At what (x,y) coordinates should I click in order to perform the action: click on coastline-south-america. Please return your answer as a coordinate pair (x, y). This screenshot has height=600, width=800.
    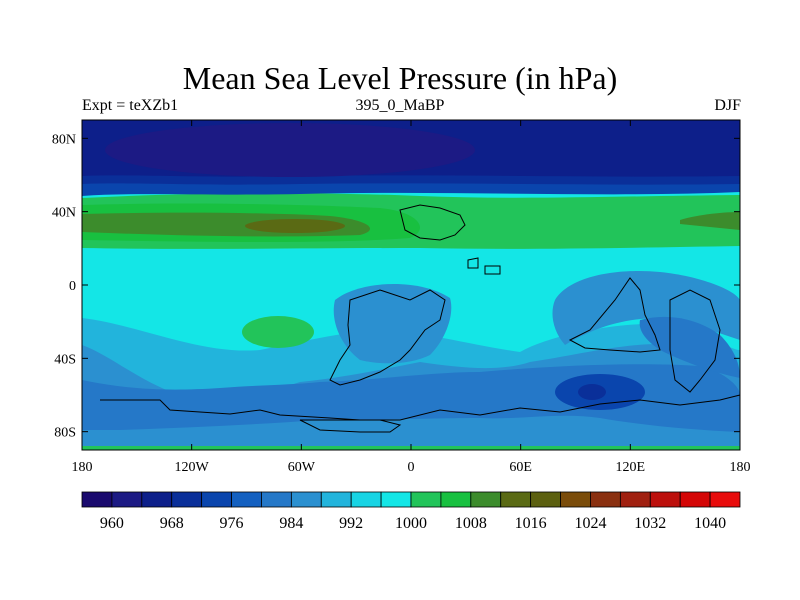
    Looking at the image, I should click on (387, 337).